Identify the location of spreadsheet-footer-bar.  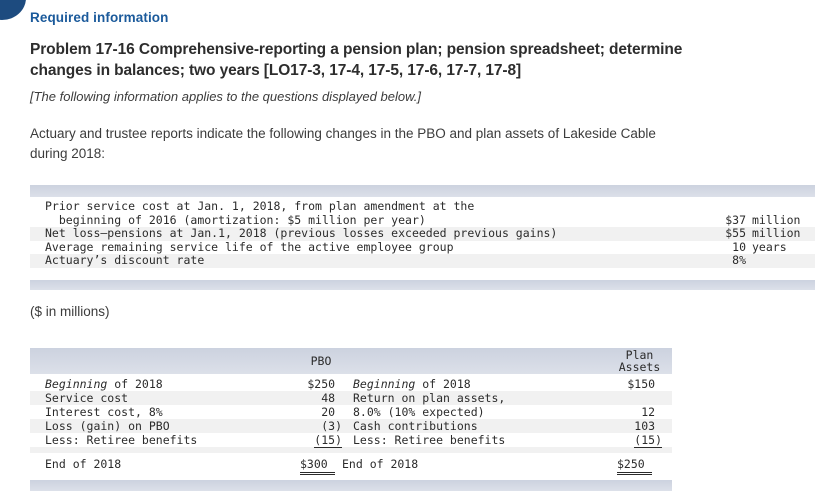
(351, 485).